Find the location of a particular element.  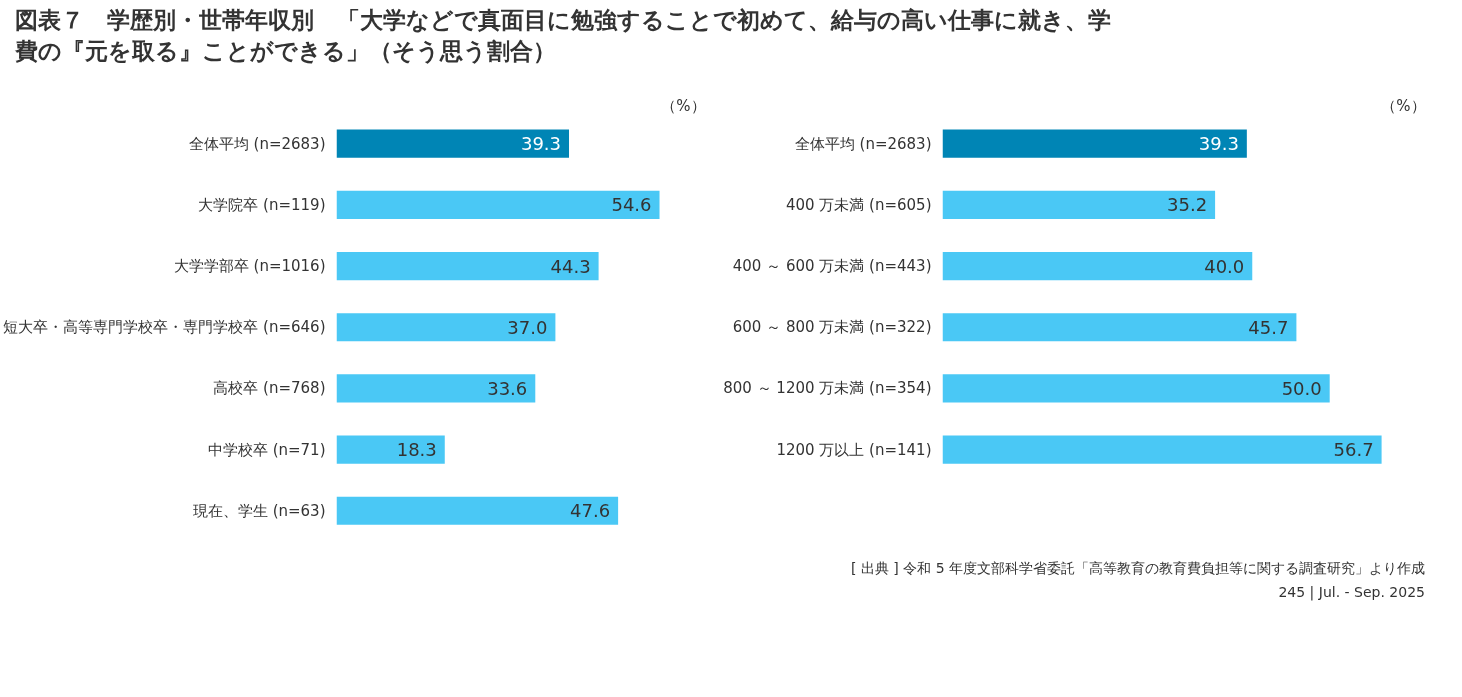

data-label: 18.3 is located at coordinates (416, 450).